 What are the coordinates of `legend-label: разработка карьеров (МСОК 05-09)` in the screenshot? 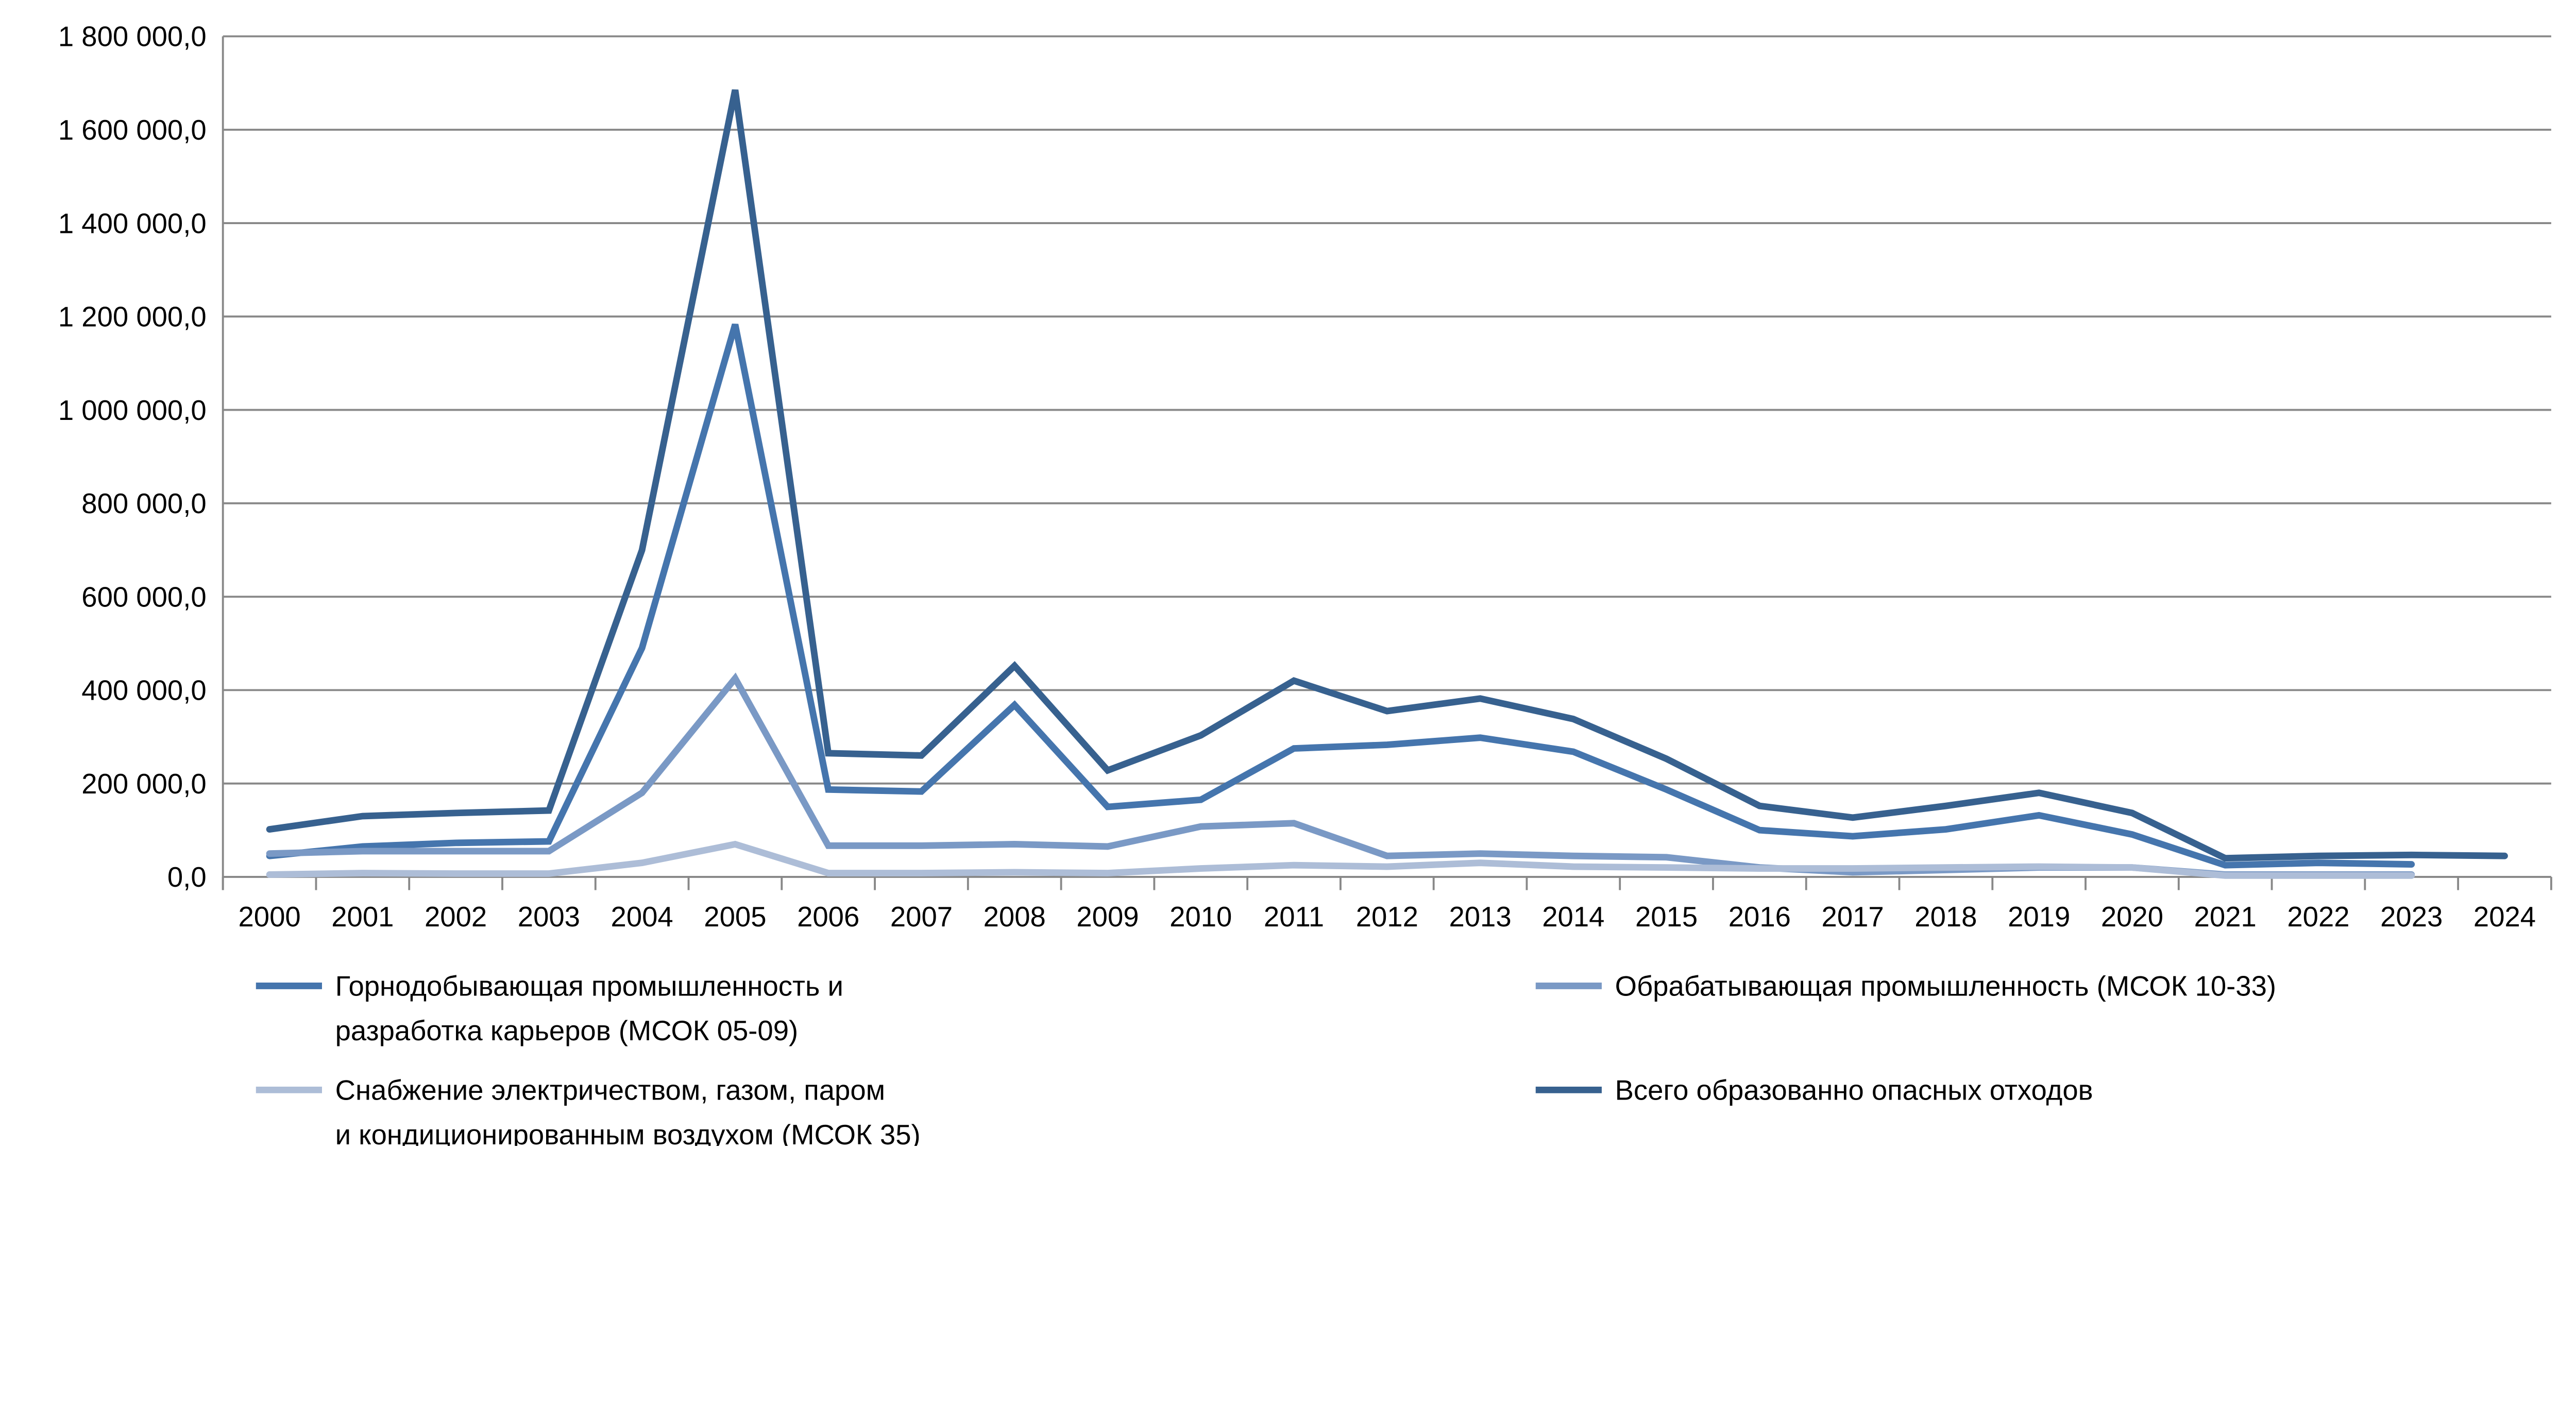 It's located at (567, 1030).